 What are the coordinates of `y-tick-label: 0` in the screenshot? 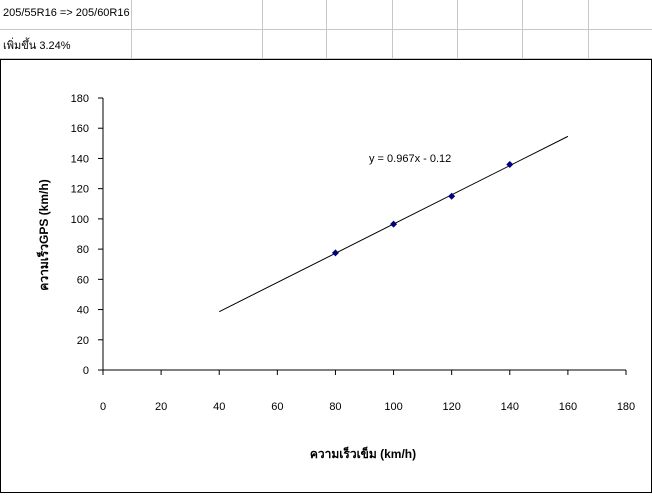 It's located at (86, 371).